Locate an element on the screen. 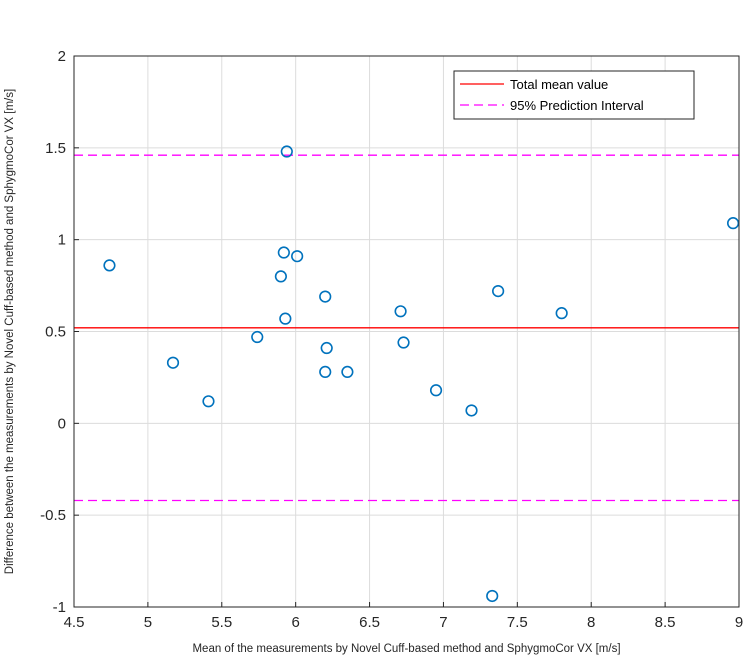  y-tick-label: 1 is located at coordinates (62, 240).